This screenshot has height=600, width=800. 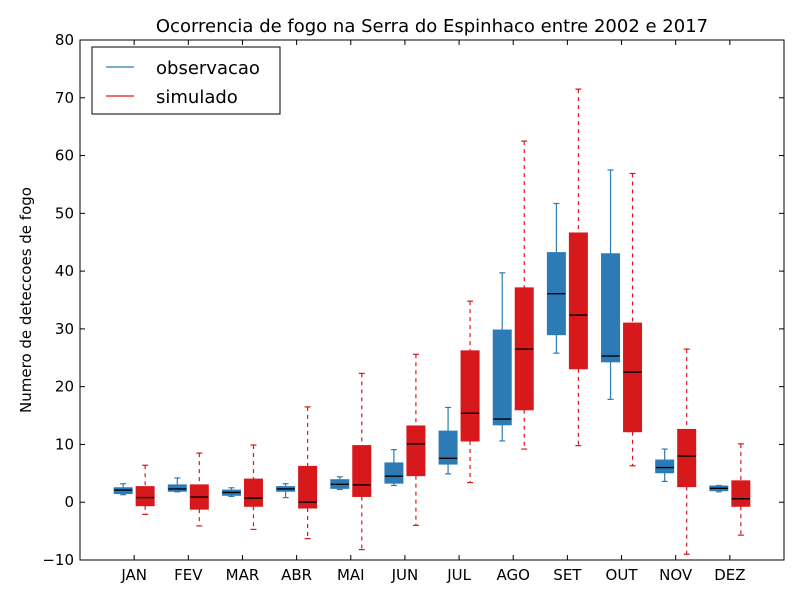 I want to click on box-observacao-nov, so click(x=665, y=466).